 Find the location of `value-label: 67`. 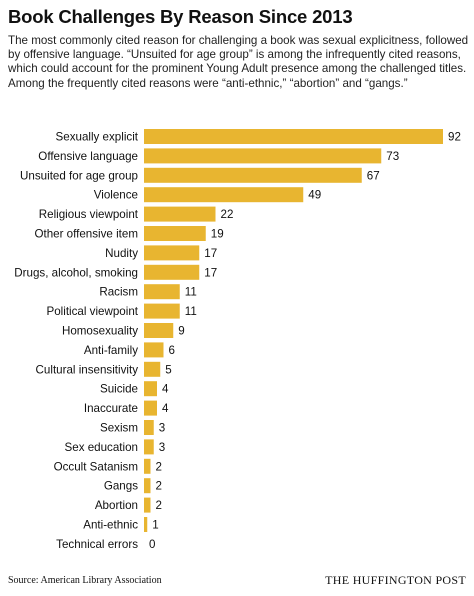

value-label: 67 is located at coordinates (373, 175).